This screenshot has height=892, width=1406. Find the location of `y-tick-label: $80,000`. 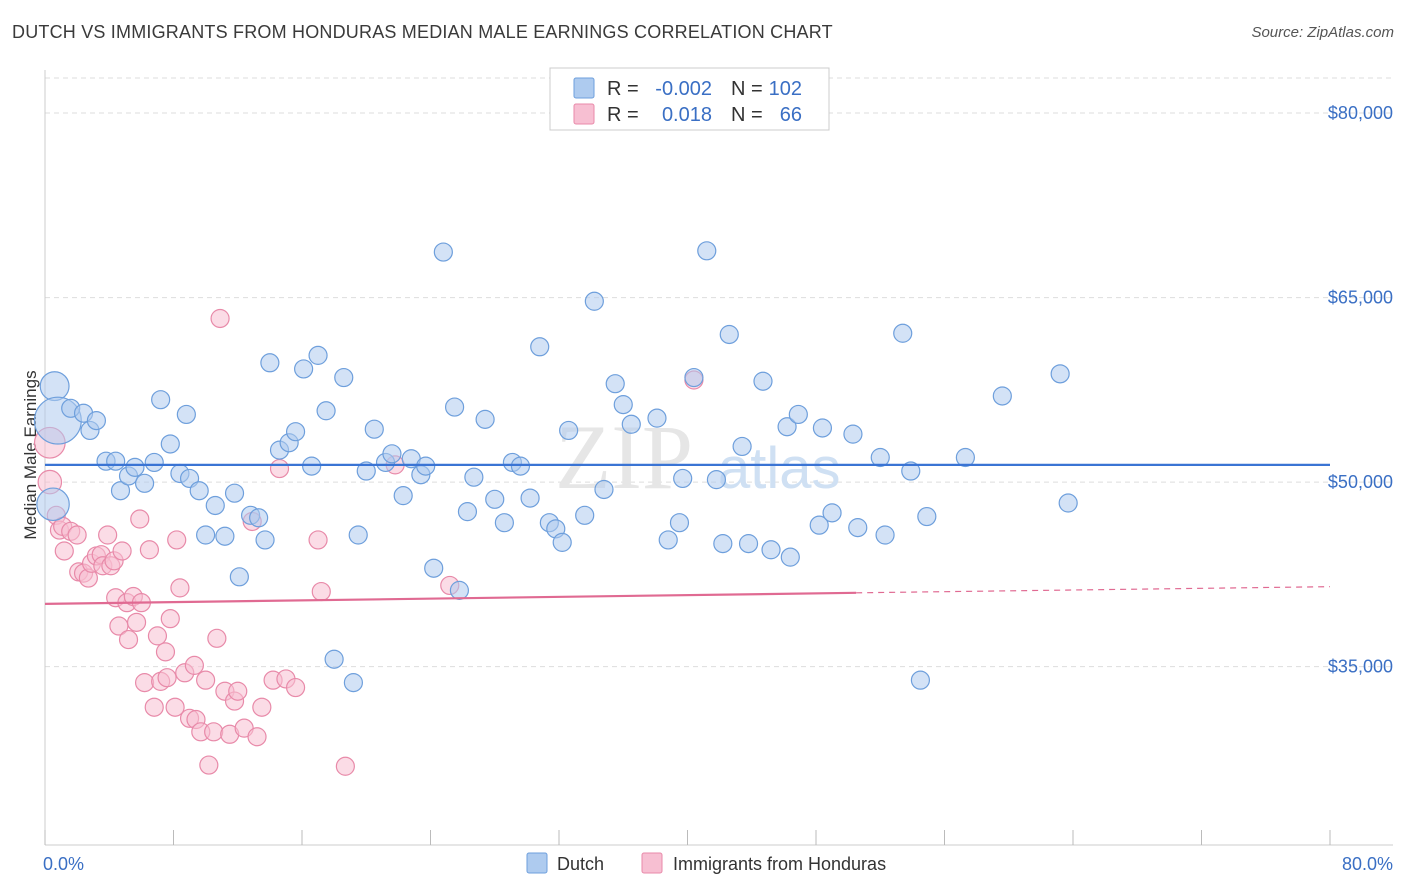

y-tick-label: $80,000 is located at coordinates (1360, 113).